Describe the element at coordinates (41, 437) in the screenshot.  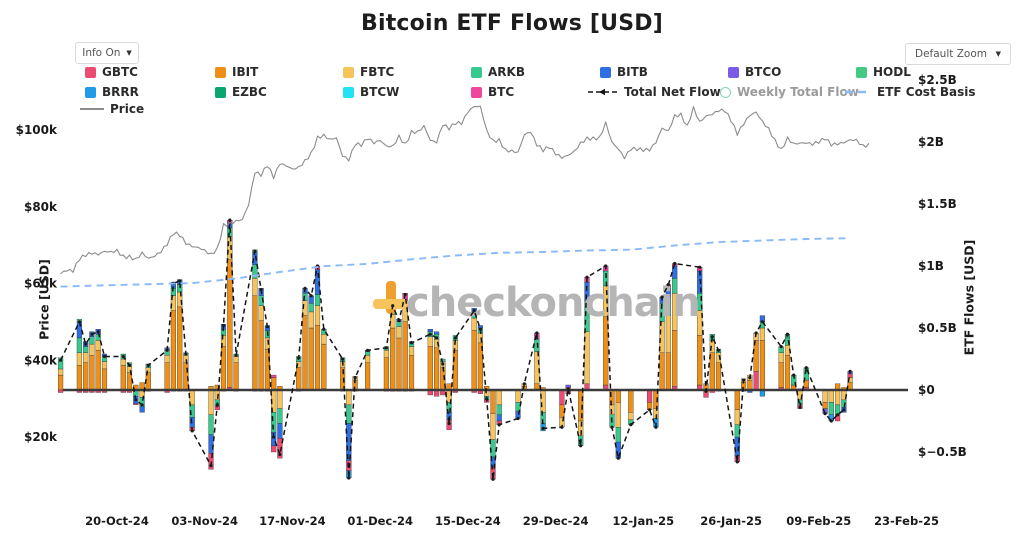
I see `y-left-tick-label: $20k` at that location.